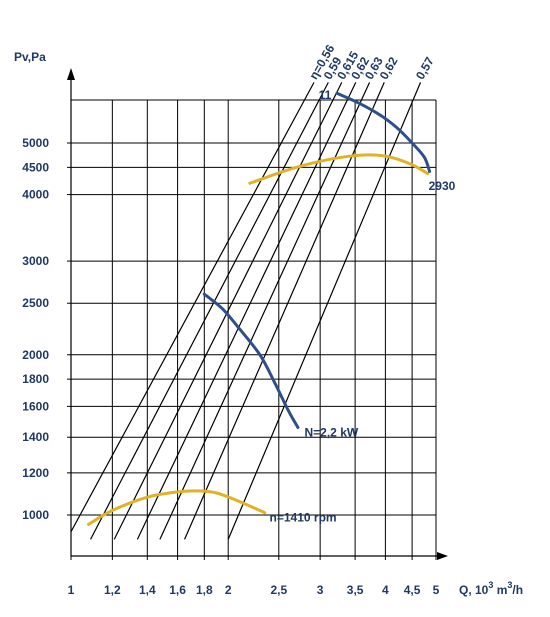 The image size is (550, 617). What do you see at coordinates (35, 437) in the screenshot?
I see `y-tick-label: 1400` at bounding box center [35, 437].